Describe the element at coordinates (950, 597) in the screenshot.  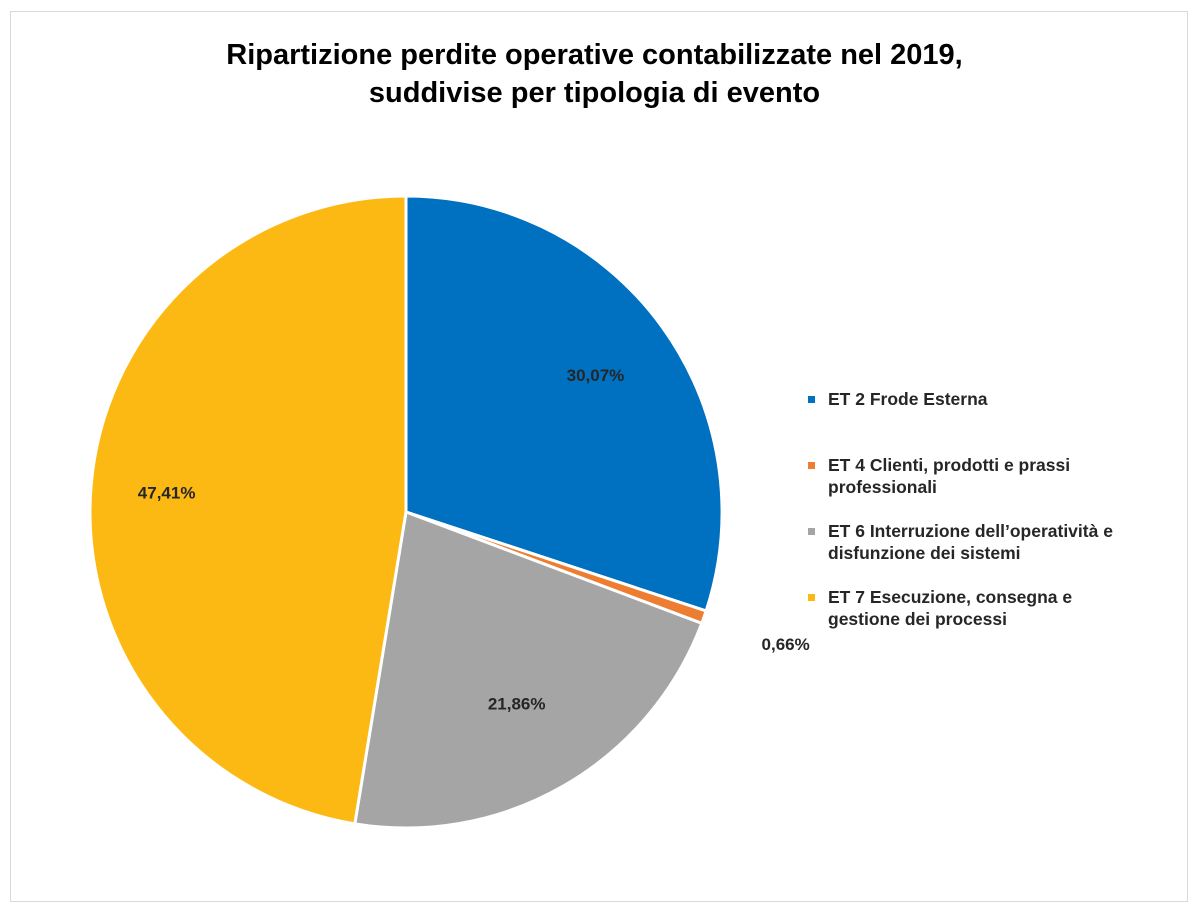
I see `legend-label: ET 7 Esecuzione, consegna e` at that location.